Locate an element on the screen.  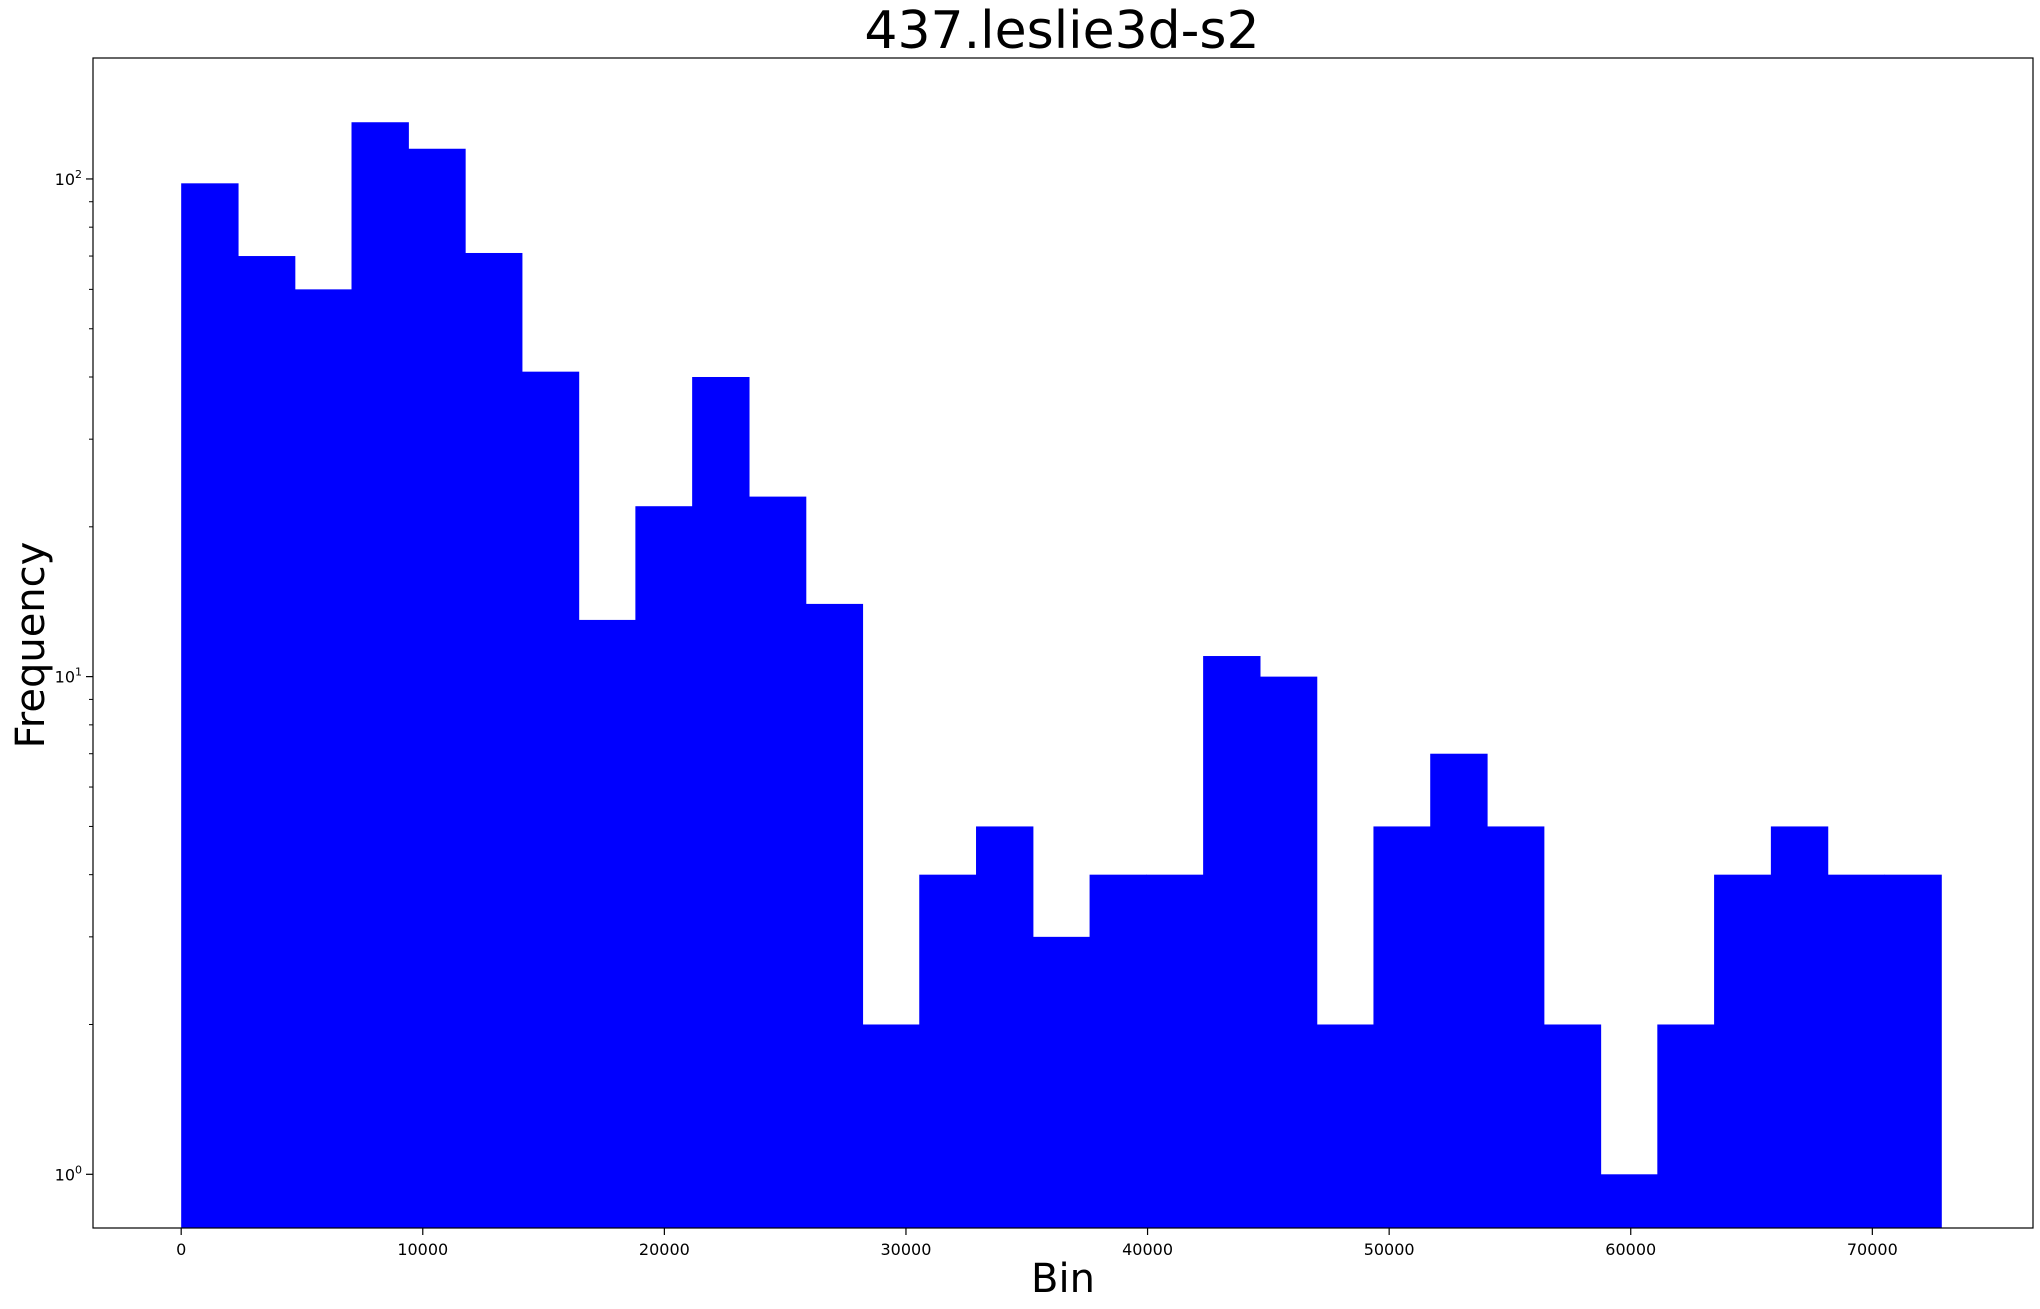
y-axis-ticks: 10⁰ 10¹ 10² is located at coordinates (74, 676).